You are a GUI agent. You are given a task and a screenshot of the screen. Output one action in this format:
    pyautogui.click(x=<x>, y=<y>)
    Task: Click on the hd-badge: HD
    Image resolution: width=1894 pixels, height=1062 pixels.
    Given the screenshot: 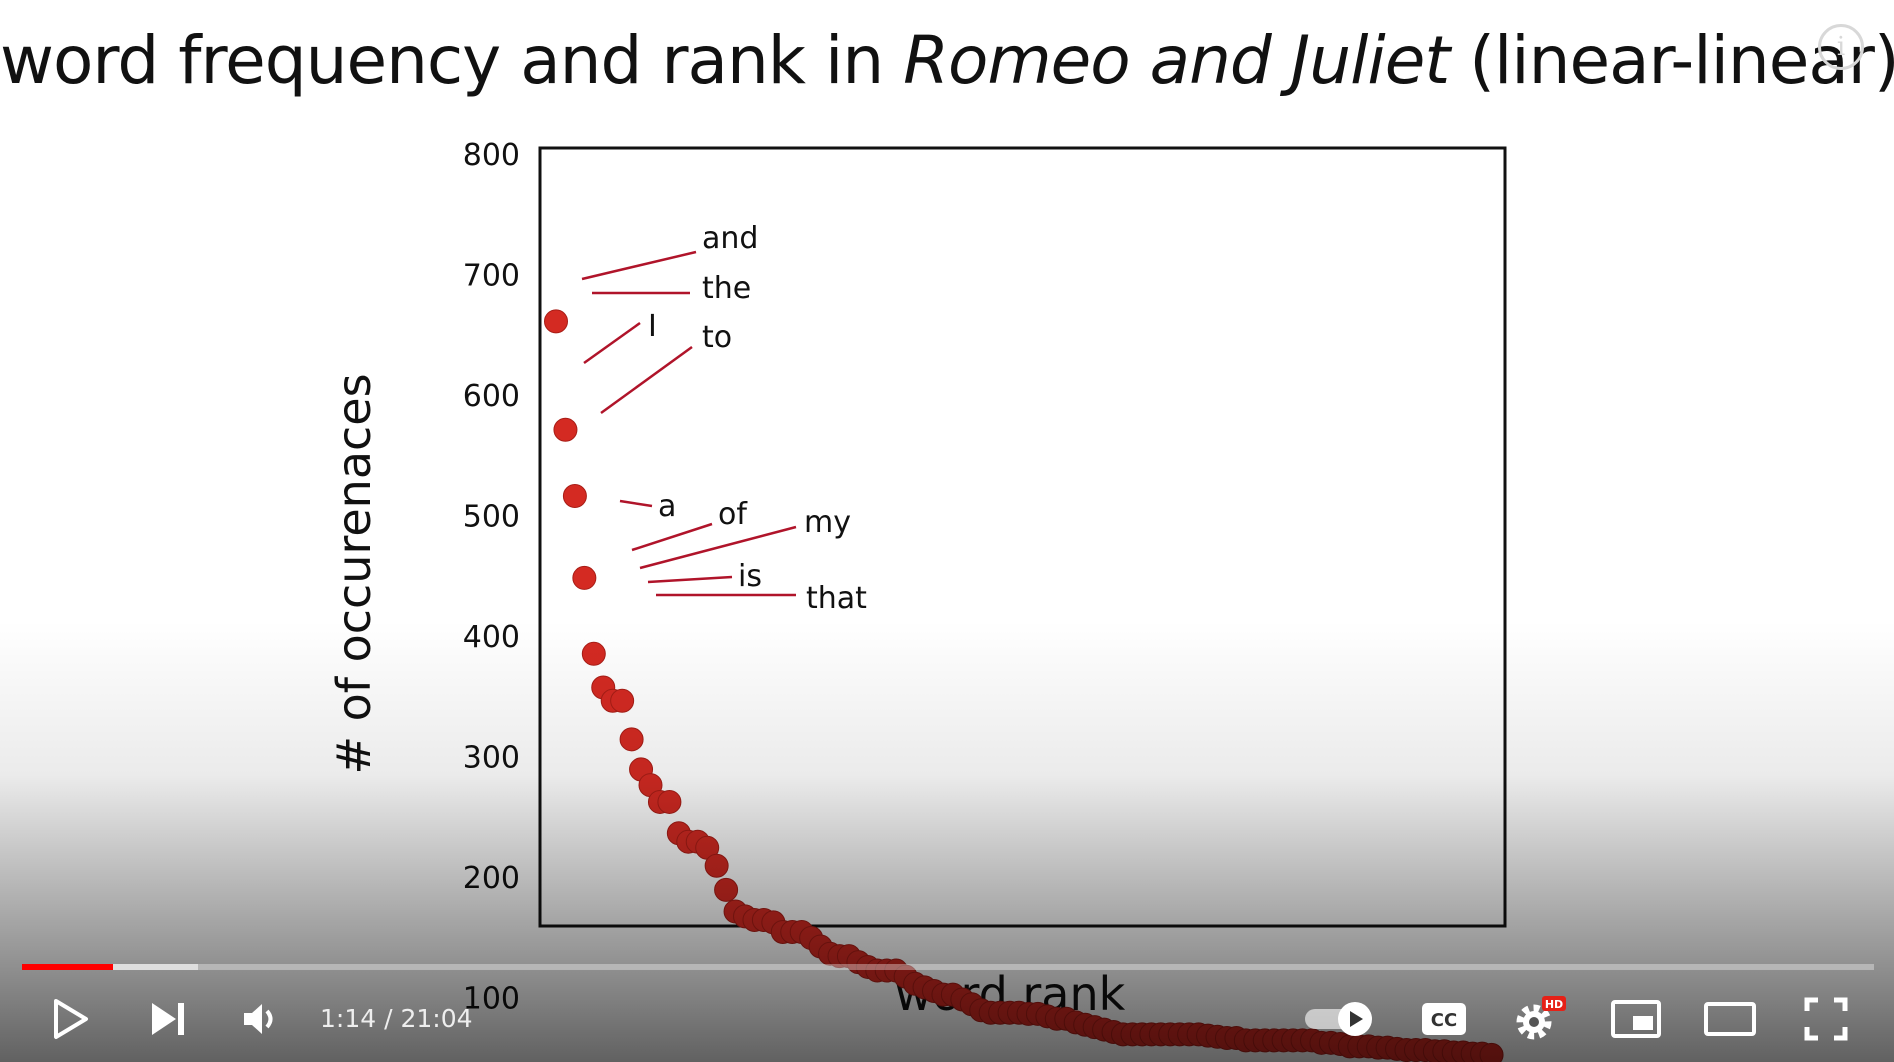 What is the action you would take?
    pyautogui.click(x=1554, y=1004)
    